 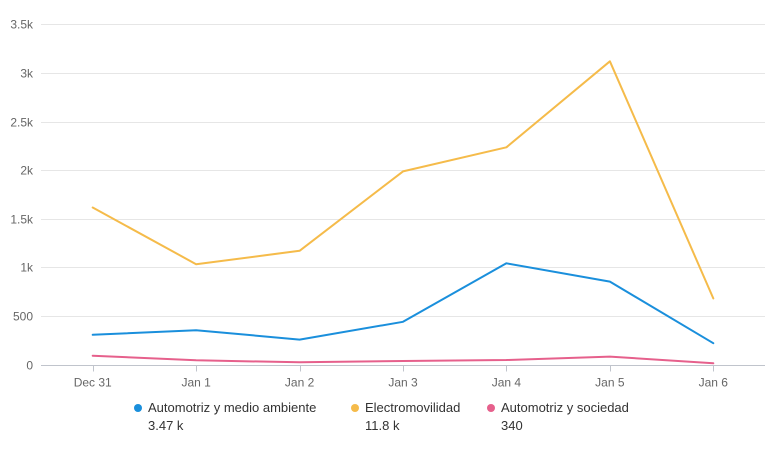 I want to click on x-tick-label: Jan 3, so click(x=403, y=383).